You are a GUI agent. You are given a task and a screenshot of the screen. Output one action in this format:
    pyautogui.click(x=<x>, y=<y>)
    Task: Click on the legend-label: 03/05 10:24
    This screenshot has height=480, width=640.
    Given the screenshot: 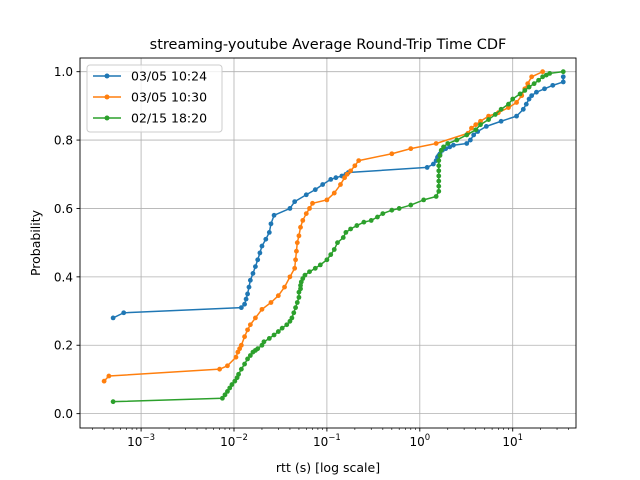 What is the action you would take?
    pyautogui.click(x=169, y=76)
    